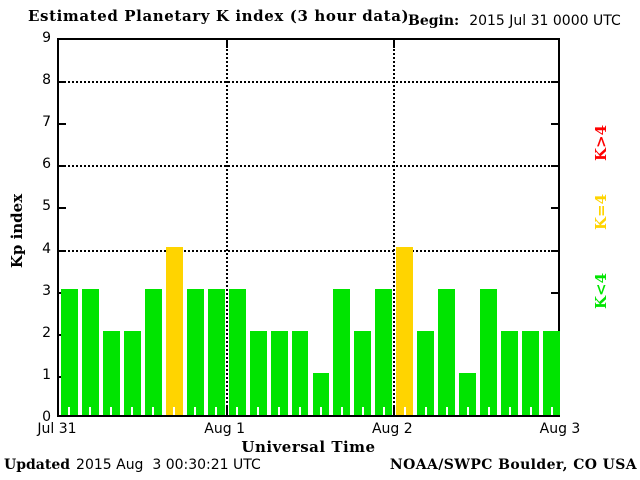 This screenshot has height=480, width=640. What do you see at coordinates (46, 248) in the screenshot?
I see `y-tick-label-4: 4` at bounding box center [46, 248].